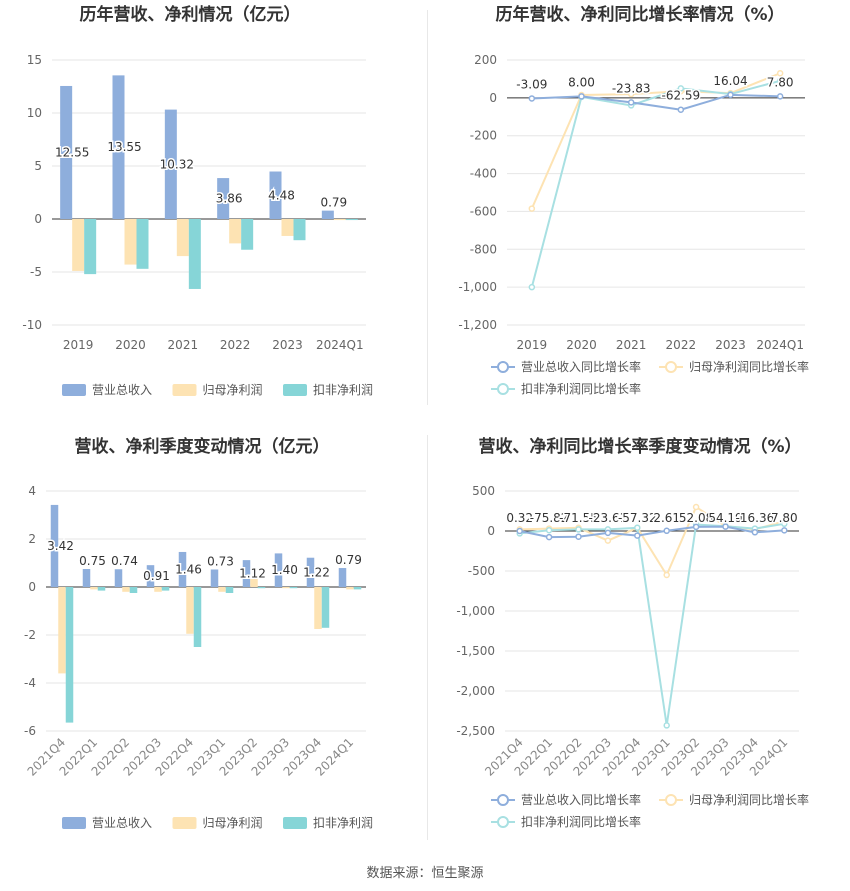  I want to click on legend-label: 营业总收入, so click(122, 390).